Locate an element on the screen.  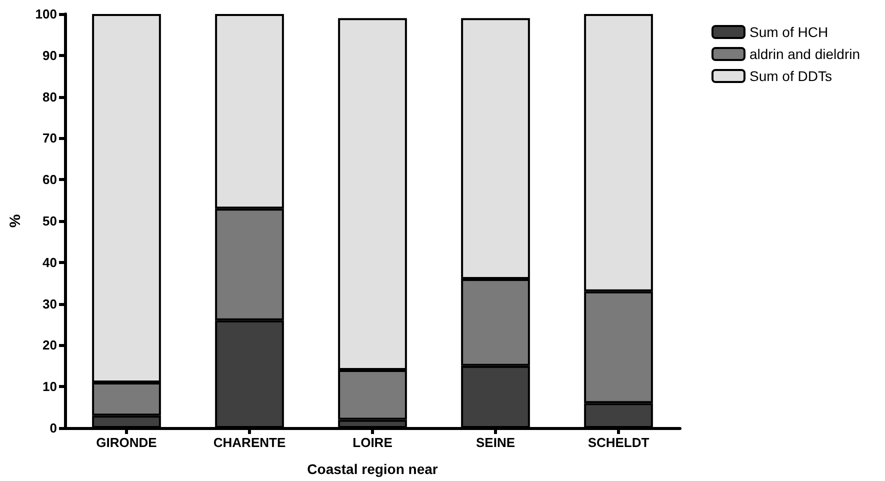
y-tick-label: 30 is located at coordinates (49, 304).